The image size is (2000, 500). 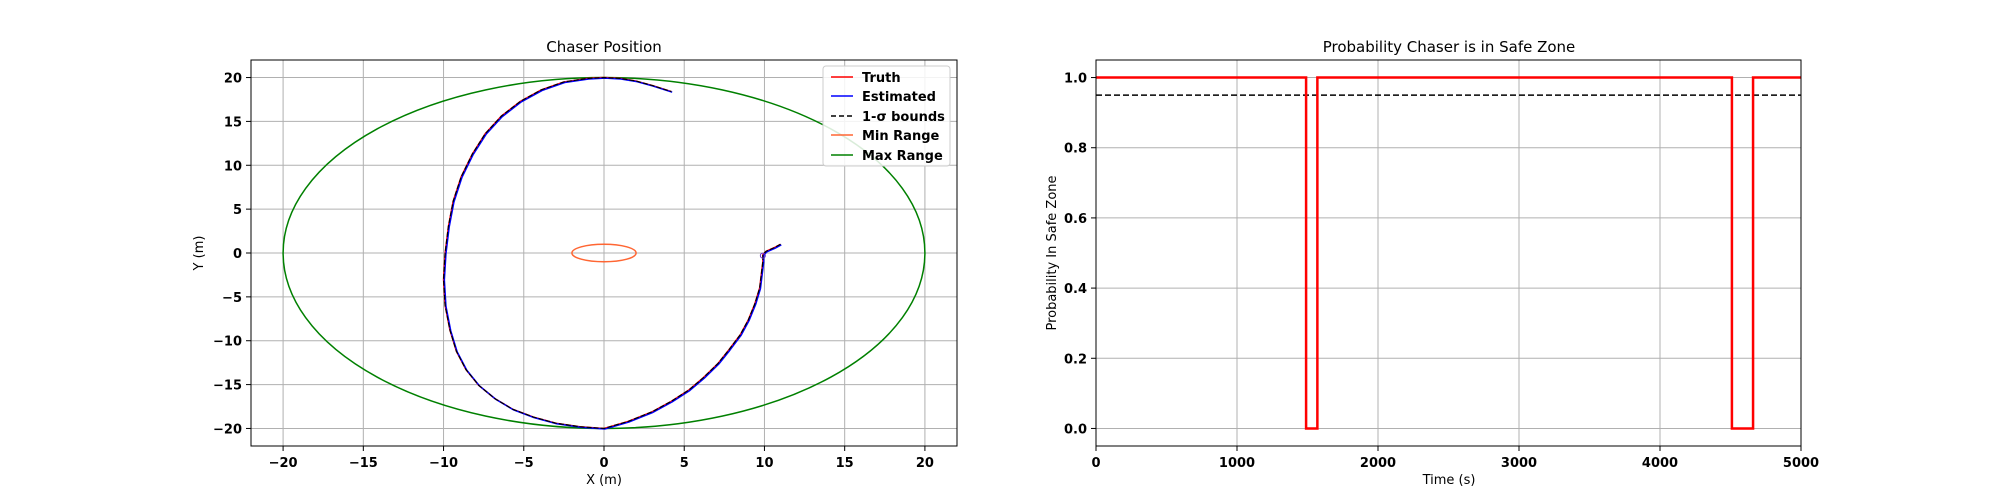 What do you see at coordinates (1378, 463) in the screenshot?
I see `right-x-tick-label: 2000` at bounding box center [1378, 463].